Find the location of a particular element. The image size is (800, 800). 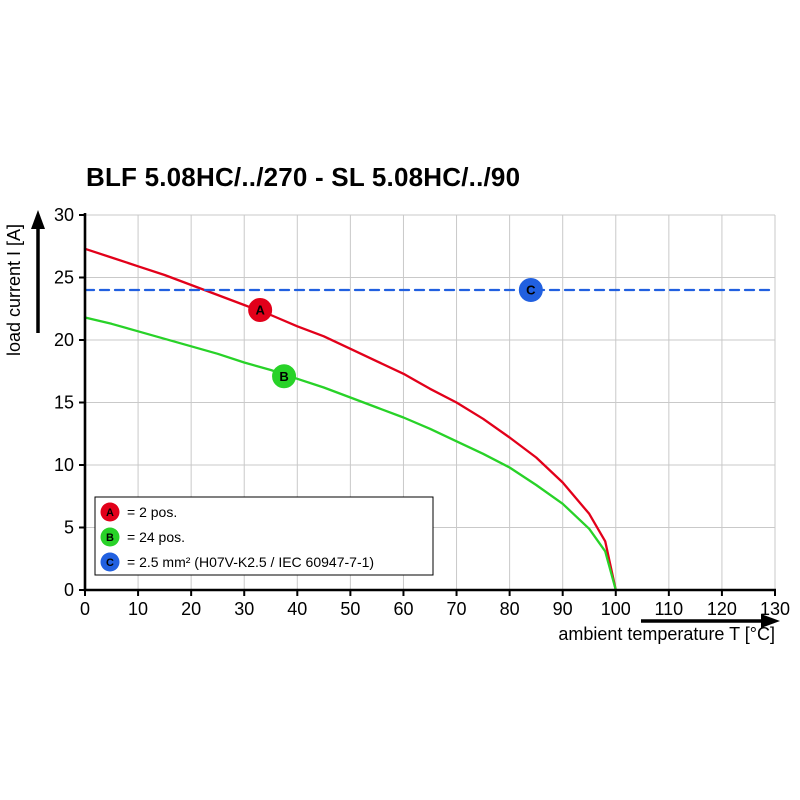

legend-marker-B is located at coordinates (110, 537).